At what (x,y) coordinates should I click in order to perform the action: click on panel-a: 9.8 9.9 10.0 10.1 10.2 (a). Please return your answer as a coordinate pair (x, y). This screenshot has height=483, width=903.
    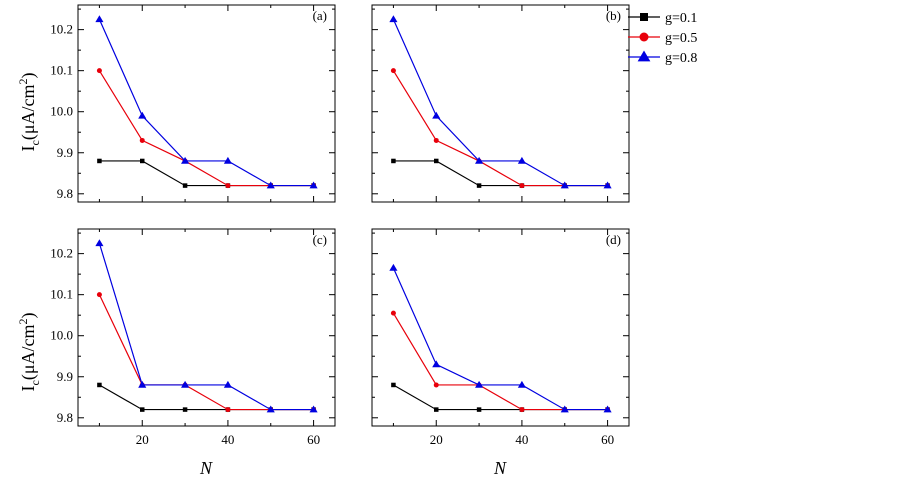
    Looking at the image, I should click on (193, 103).